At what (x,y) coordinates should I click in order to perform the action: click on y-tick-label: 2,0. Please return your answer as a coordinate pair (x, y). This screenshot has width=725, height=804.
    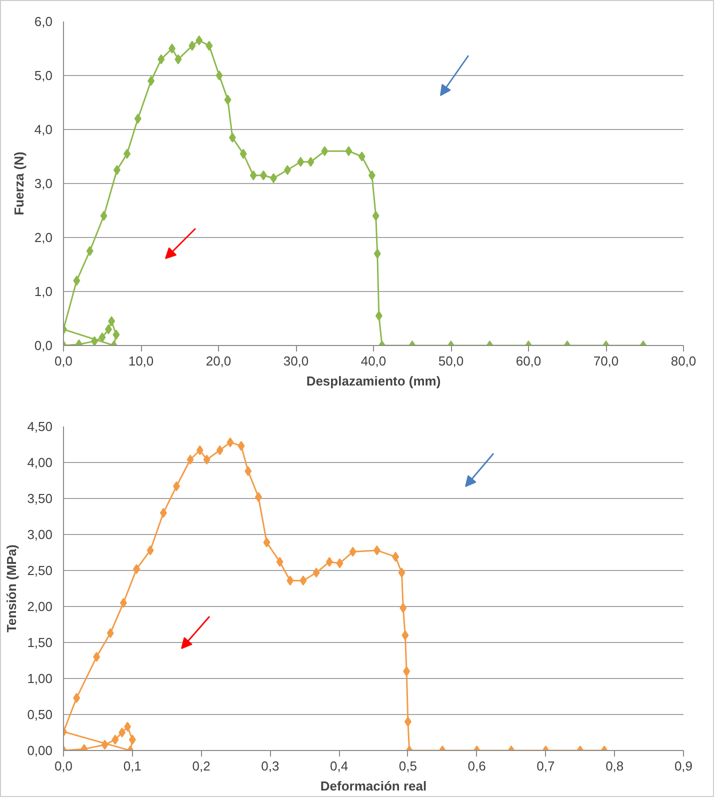
    Looking at the image, I should click on (43, 237).